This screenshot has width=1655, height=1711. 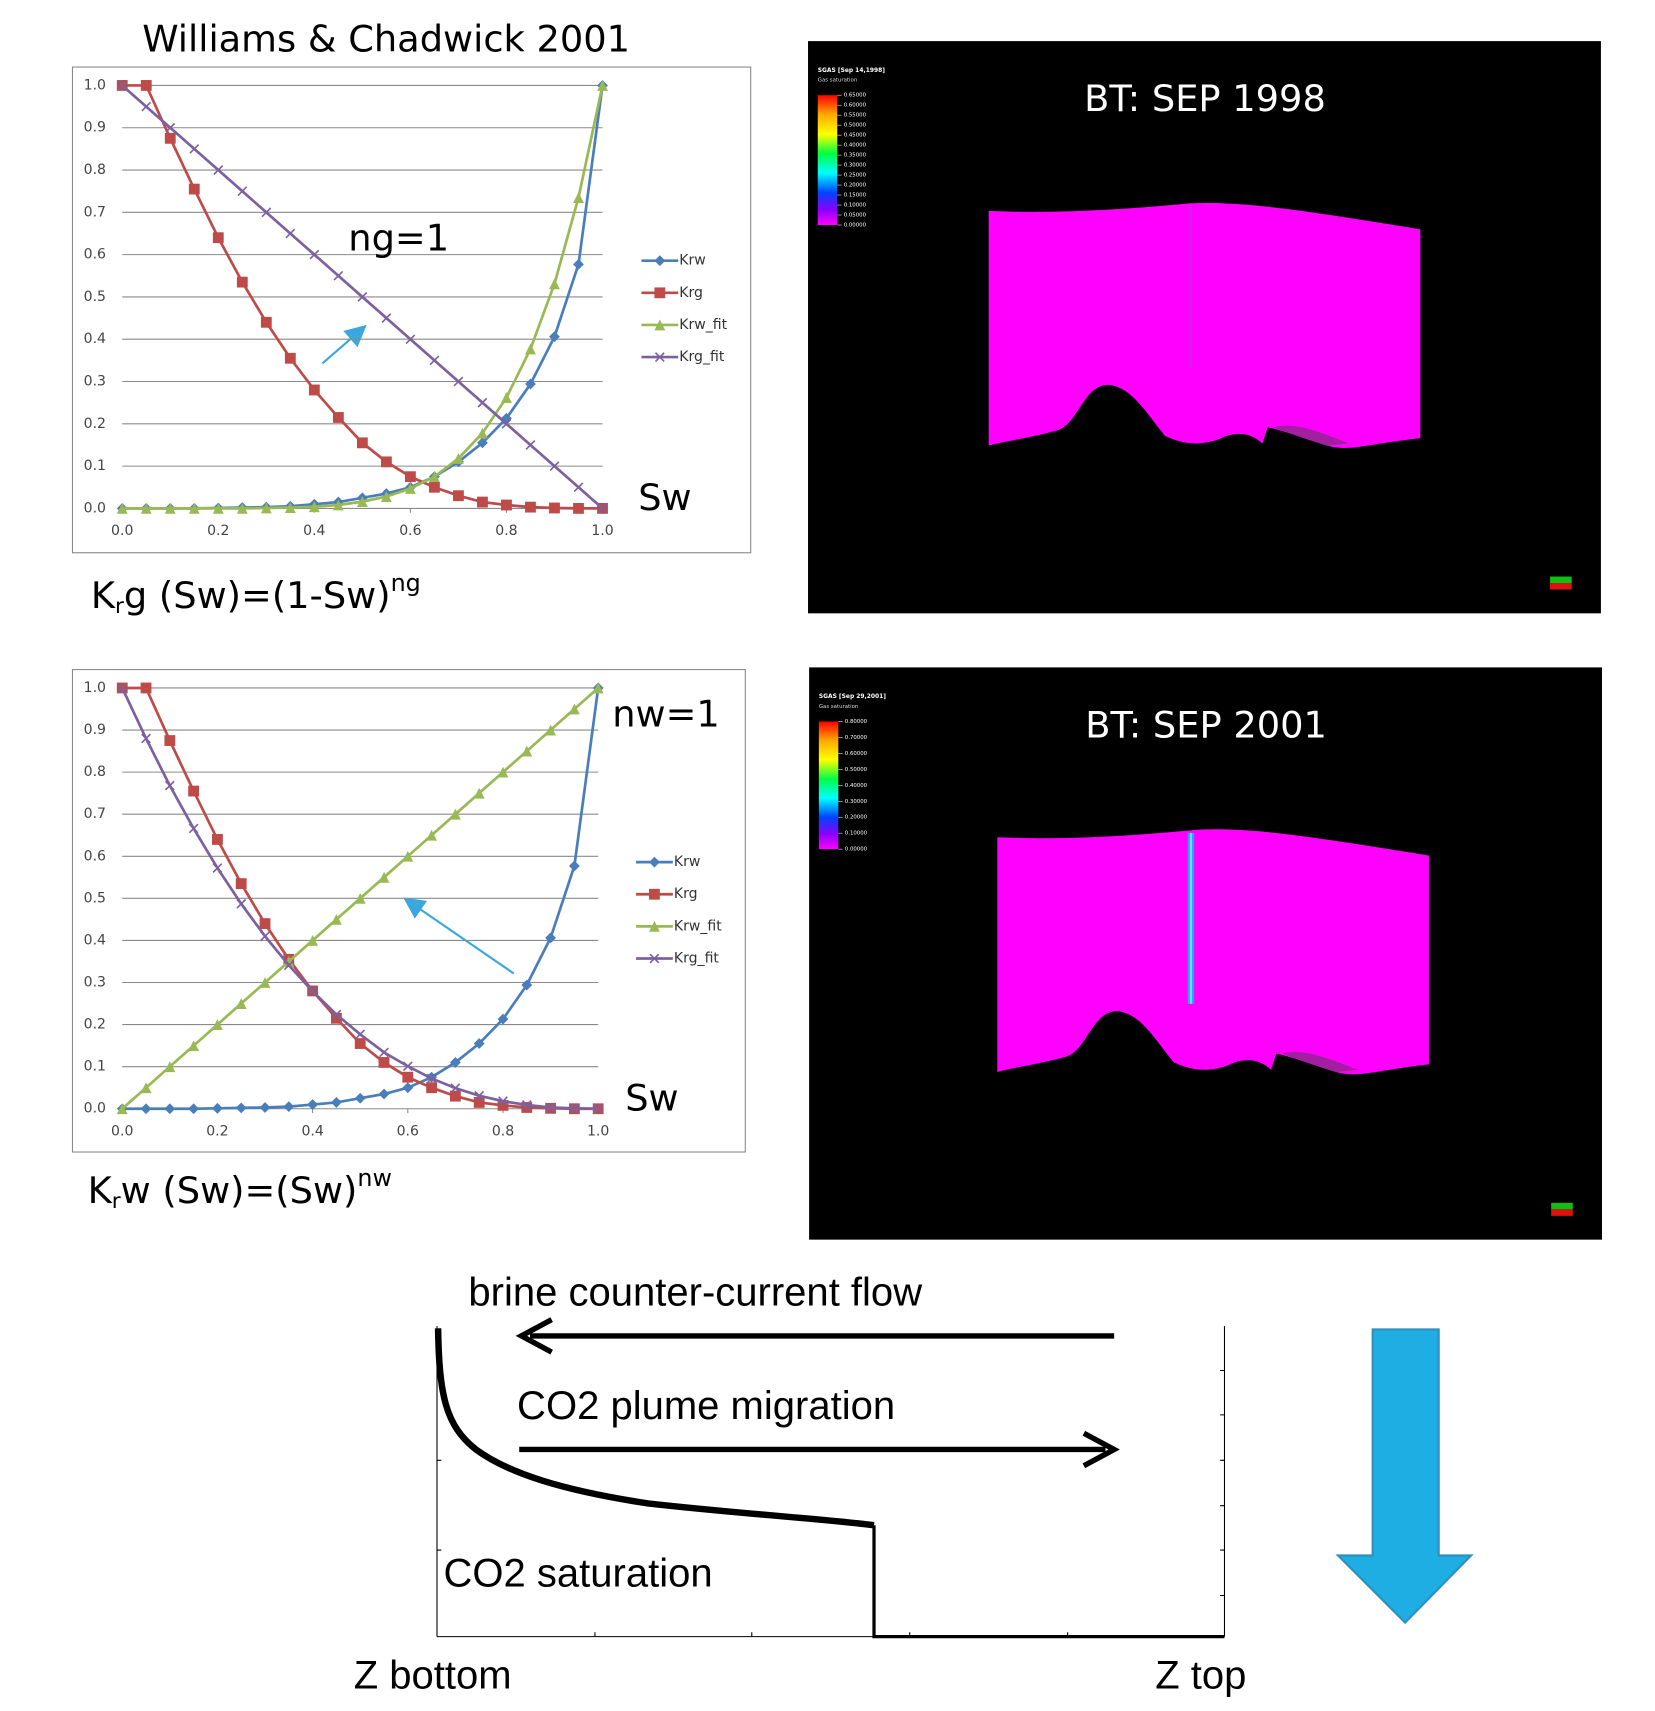 I want to click on y-tick-label: 0.4, so click(x=95, y=940).